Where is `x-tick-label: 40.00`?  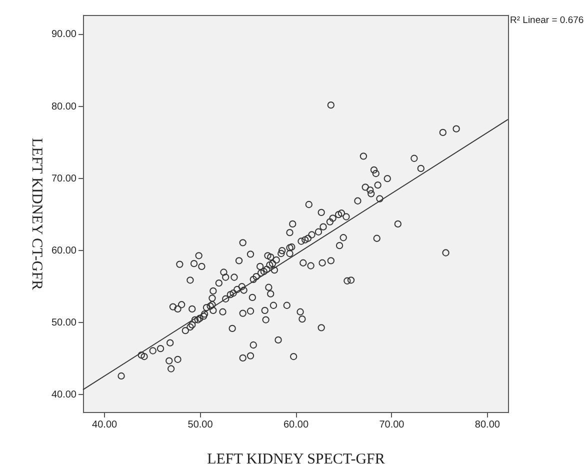 x-tick-label: 40.00 is located at coordinates (105, 425).